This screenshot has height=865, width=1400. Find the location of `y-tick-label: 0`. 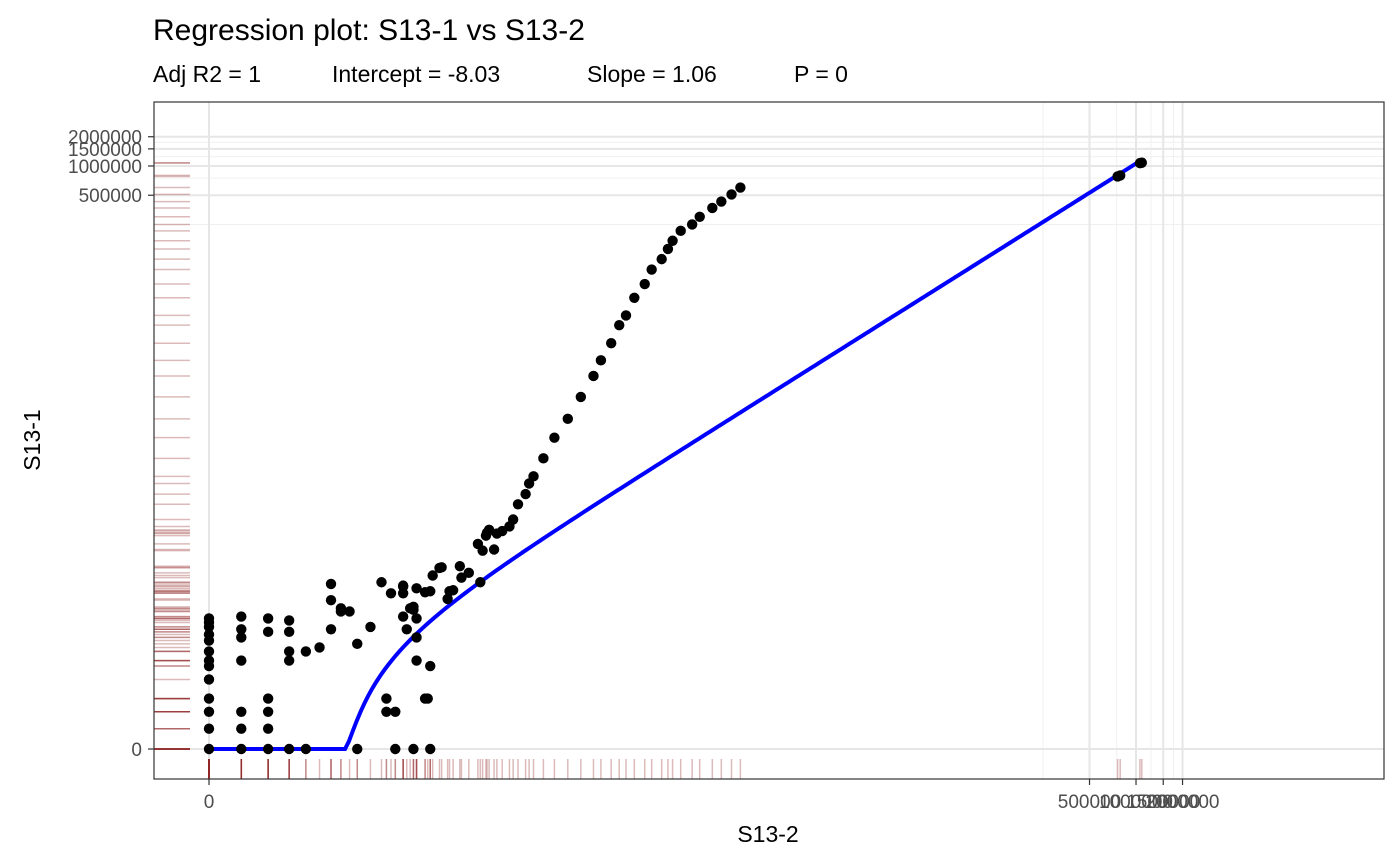

y-tick-label: 0 is located at coordinates (136, 750).